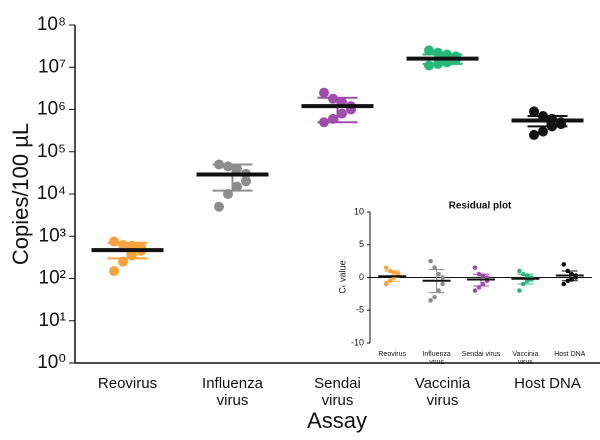  I want to click on y-tick-label: 10⁰, so click(51, 362).